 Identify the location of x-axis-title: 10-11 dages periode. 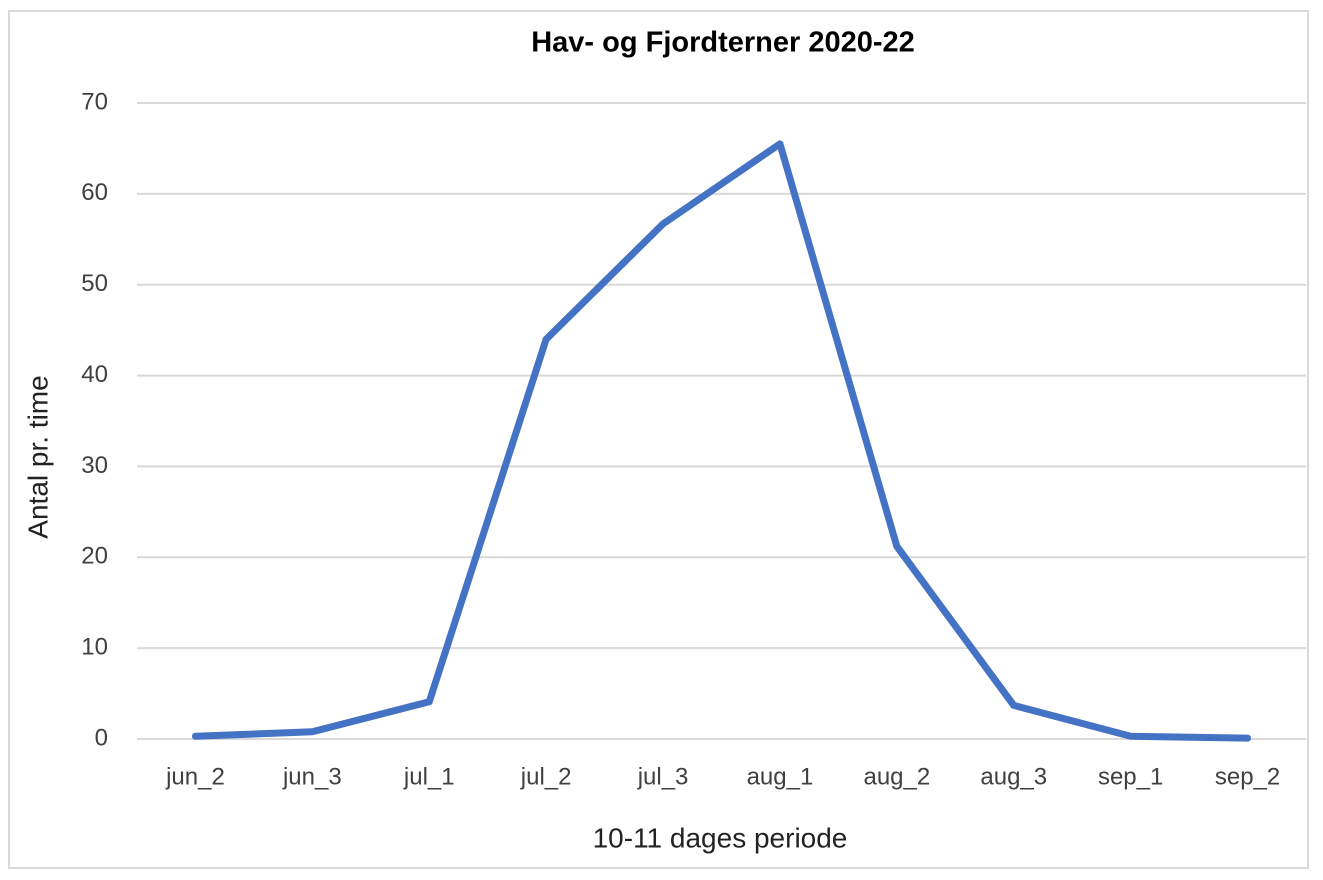
(720, 837).